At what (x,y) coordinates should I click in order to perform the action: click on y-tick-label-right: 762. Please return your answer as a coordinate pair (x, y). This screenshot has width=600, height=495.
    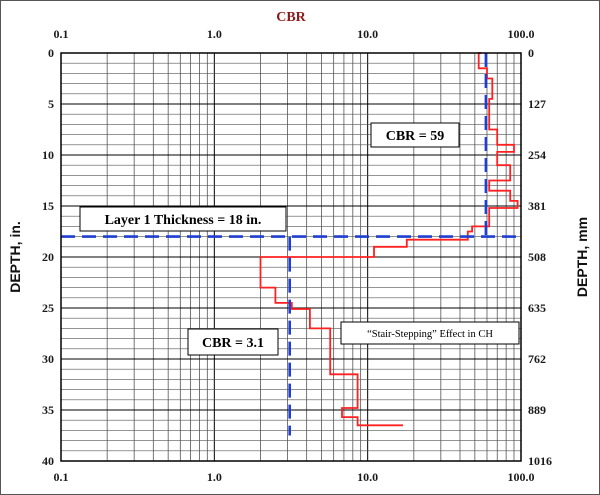
    Looking at the image, I should click on (537, 359).